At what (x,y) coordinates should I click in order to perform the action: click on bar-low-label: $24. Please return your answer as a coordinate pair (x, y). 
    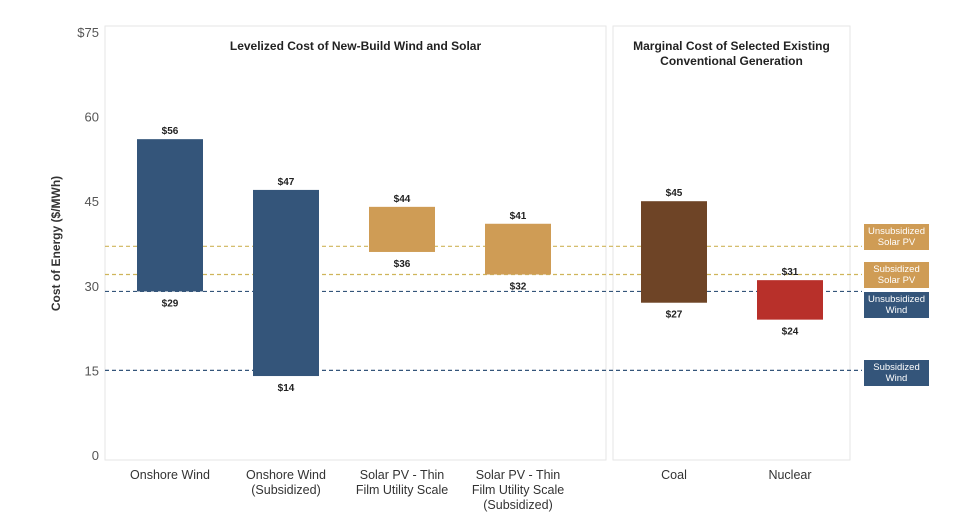
    Looking at the image, I should click on (790, 332).